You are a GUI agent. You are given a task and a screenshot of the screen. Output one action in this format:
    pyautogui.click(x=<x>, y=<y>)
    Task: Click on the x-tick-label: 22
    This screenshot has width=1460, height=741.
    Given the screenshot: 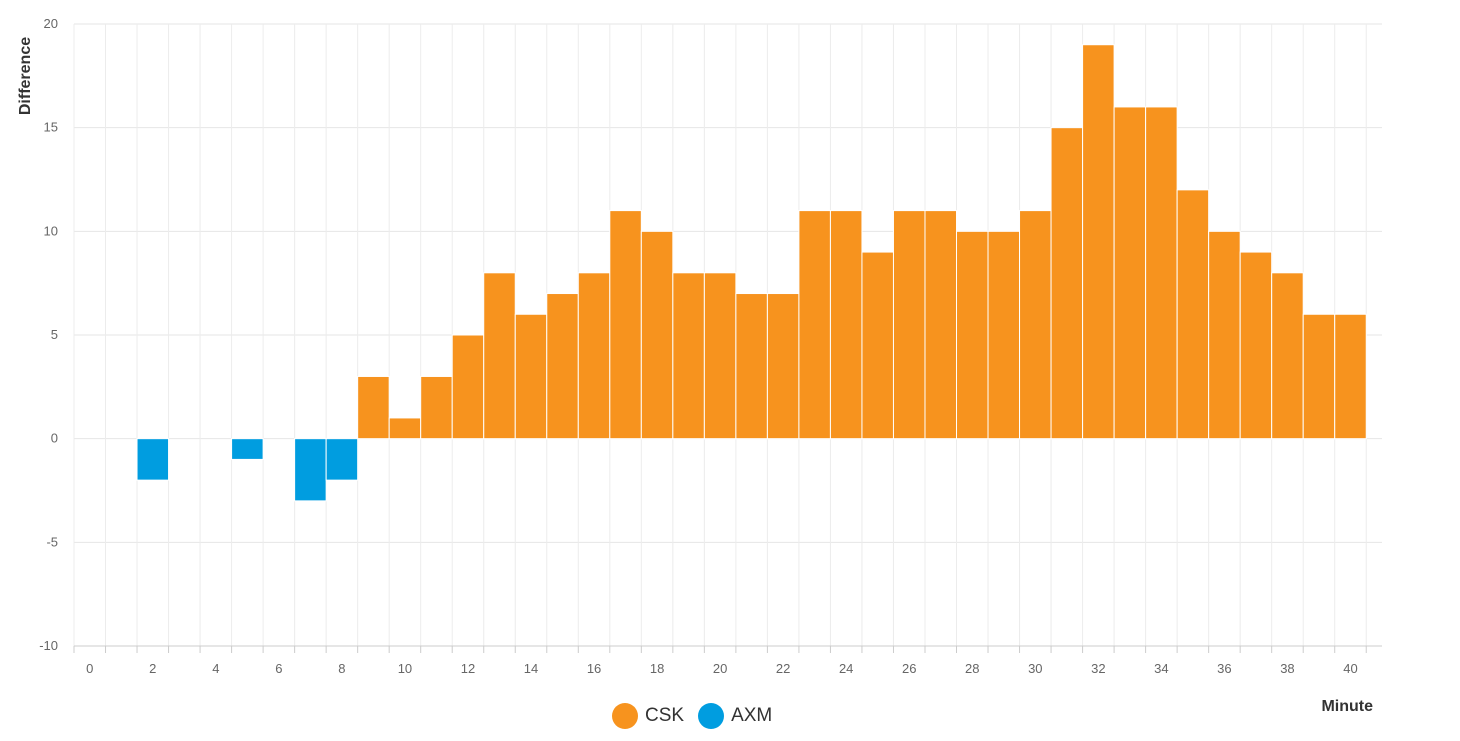 What is the action you would take?
    pyautogui.click(x=783, y=668)
    